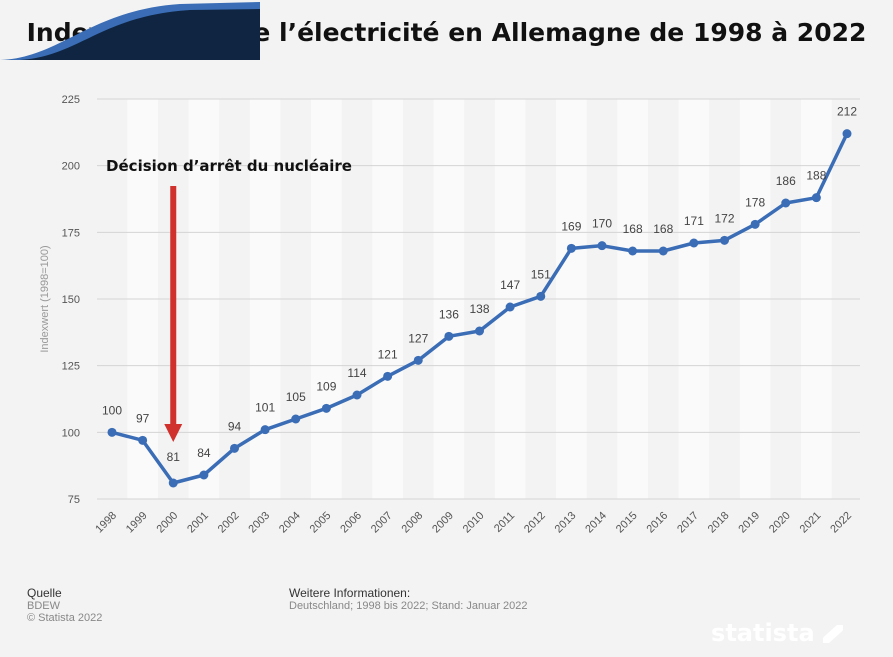 The width and height of the screenshot is (893, 657). I want to click on y-tick-label: 125, so click(71, 367).